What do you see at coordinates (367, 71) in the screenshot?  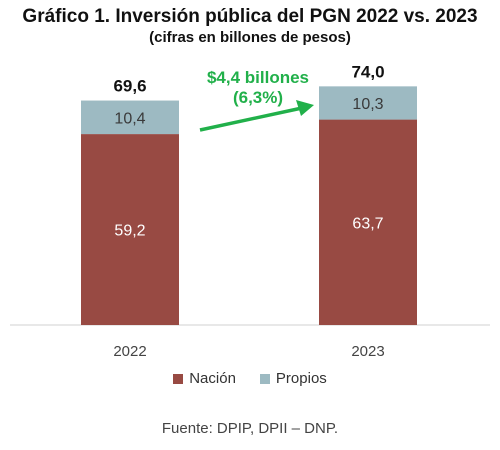 I see `total-label-2023: 74,0` at bounding box center [367, 71].